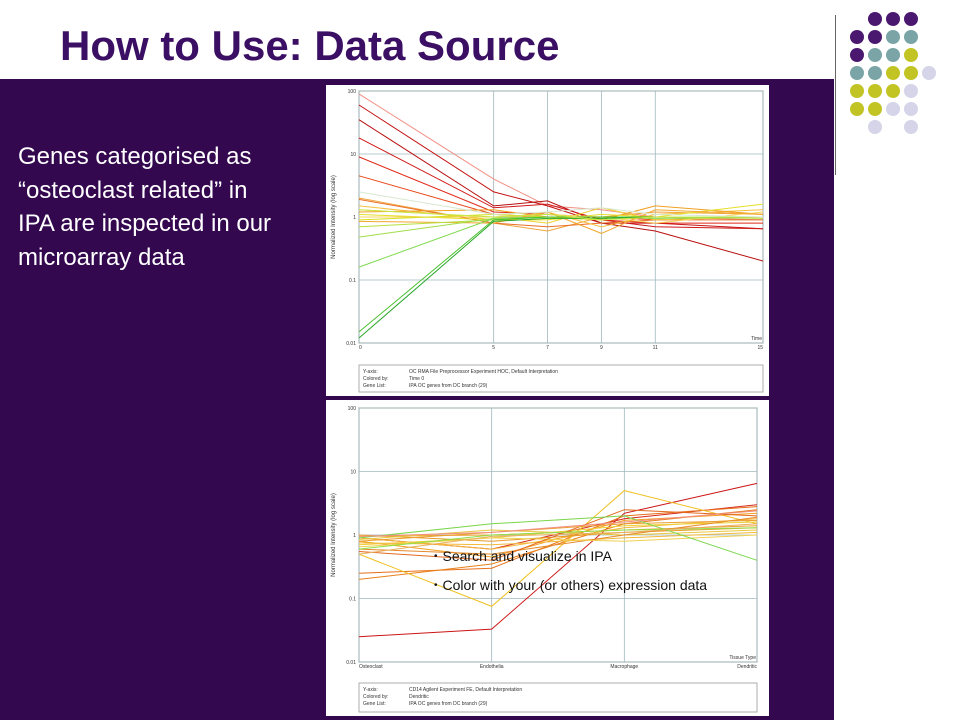 The height and width of the screenshot is (720, 960). I want to click on x-axis-title: Tissue Type, so click(742, 658).